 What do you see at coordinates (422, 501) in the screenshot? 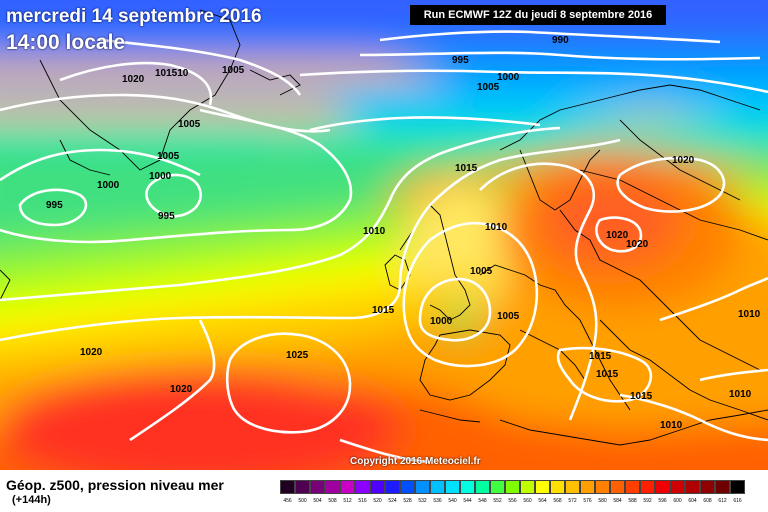
I see `color-scale-label: 532` at bounding box center [422, 501].